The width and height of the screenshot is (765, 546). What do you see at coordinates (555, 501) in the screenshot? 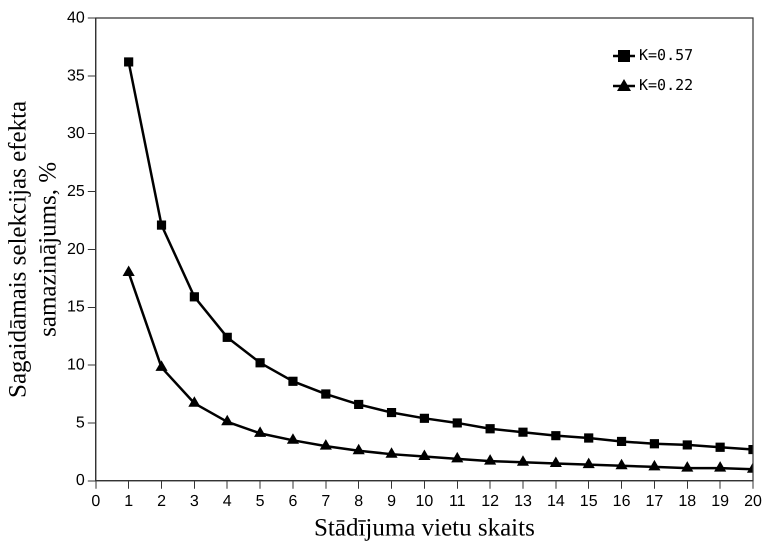
I see `x-tick-label: 14` at bounding box center [555, 501].